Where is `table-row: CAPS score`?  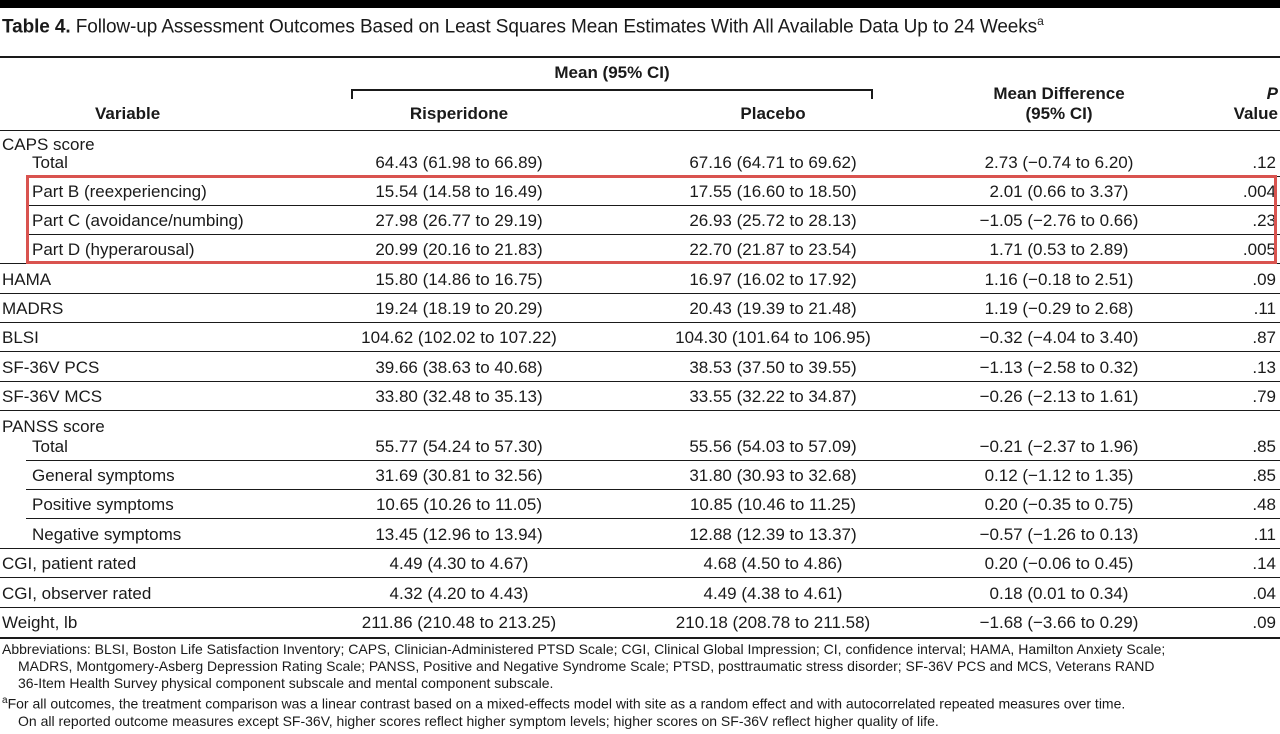 table-row: CAPS score is located at coordinates (640, 144).